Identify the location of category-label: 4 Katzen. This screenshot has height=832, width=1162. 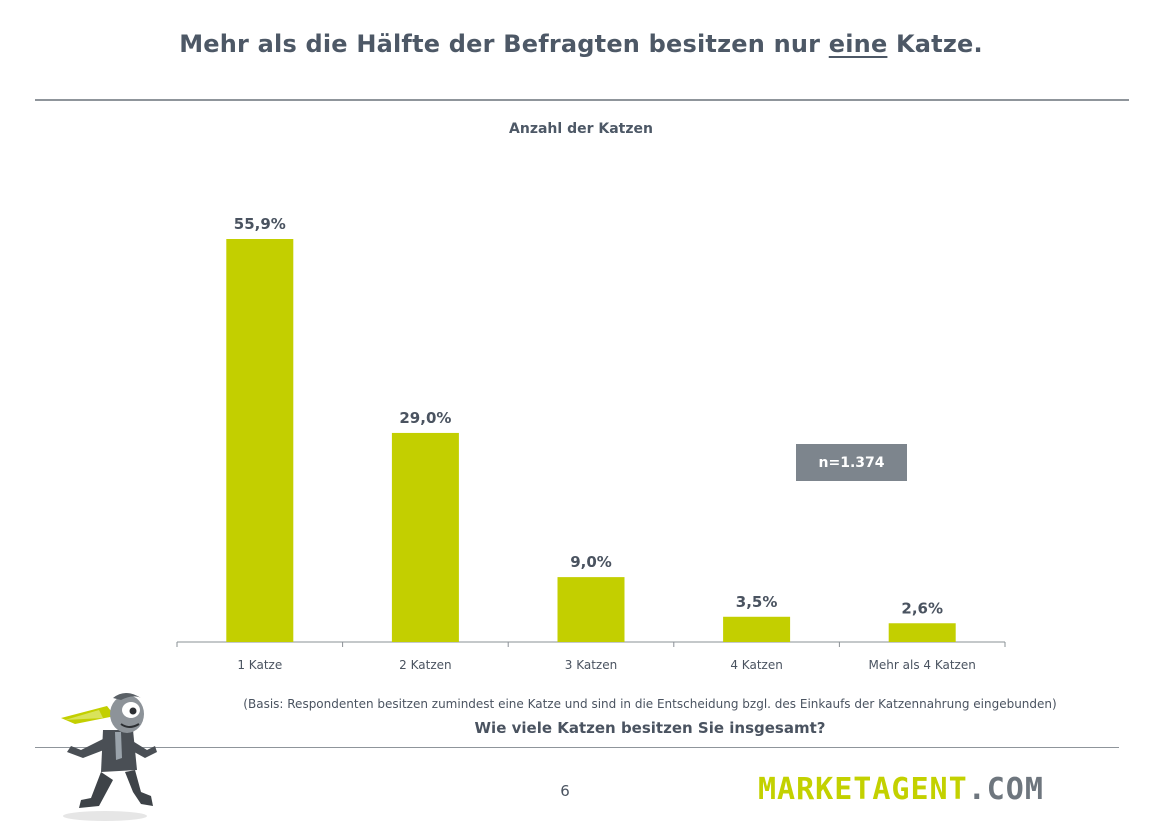
(756, 665).